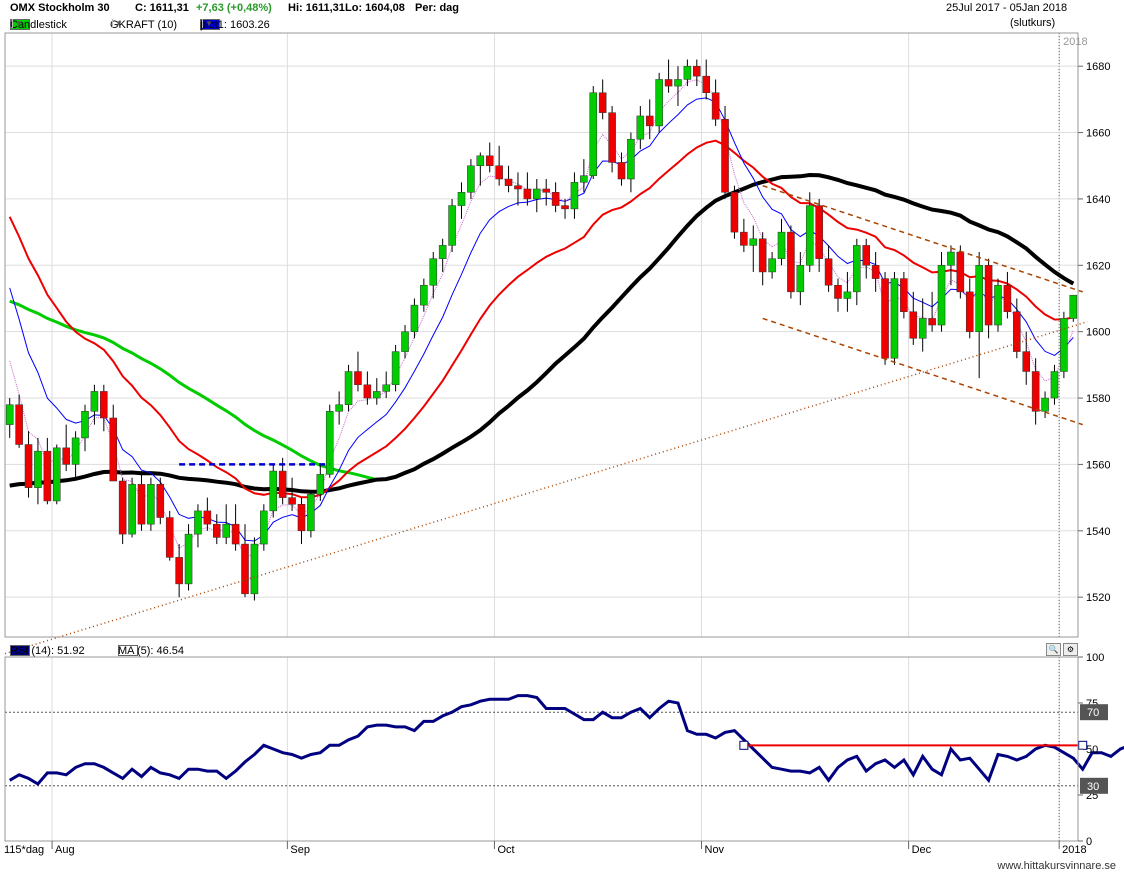  What do you see at coordinates (1098, 200) in the screenshot?
I see `y-tick-label: 1640` at bounding box center [1098, 200].